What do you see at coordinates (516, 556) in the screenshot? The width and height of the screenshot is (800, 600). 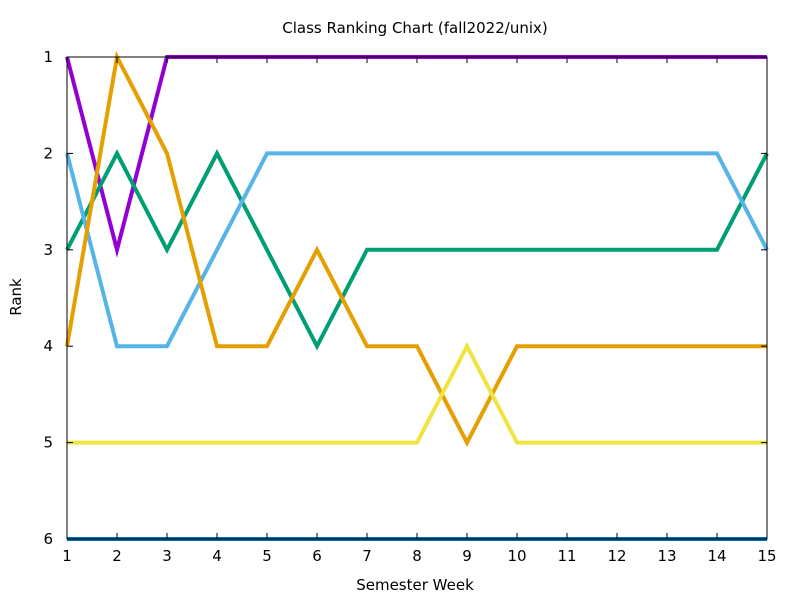 I see `x-tick-label: 10` at bounding box center [516, 556].